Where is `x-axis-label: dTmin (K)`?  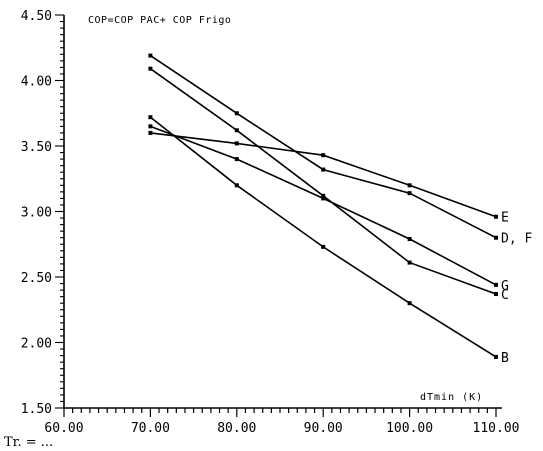 x-axis-label: dTmin (K) is located at coordinates (451, 397).